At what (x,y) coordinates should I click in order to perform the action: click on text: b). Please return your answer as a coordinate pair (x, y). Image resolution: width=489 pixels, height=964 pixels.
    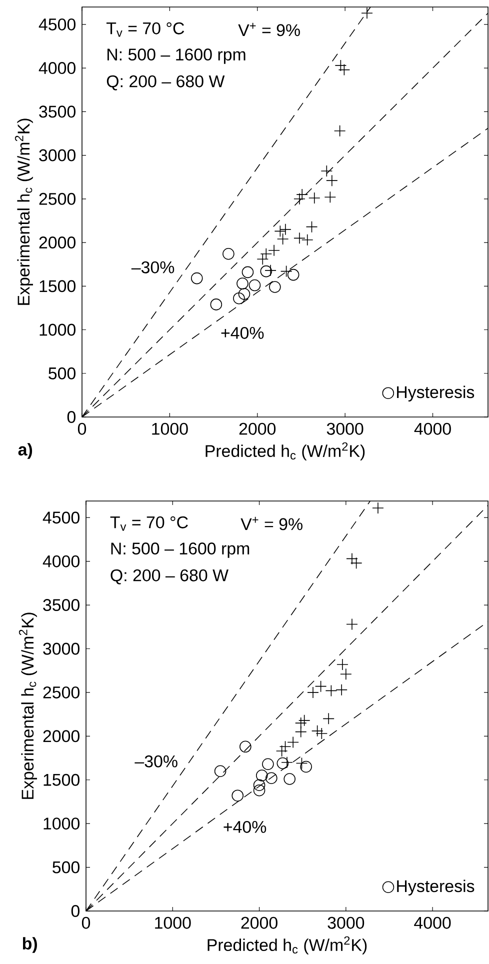
    Looking at the image, I should click on (29, 945).